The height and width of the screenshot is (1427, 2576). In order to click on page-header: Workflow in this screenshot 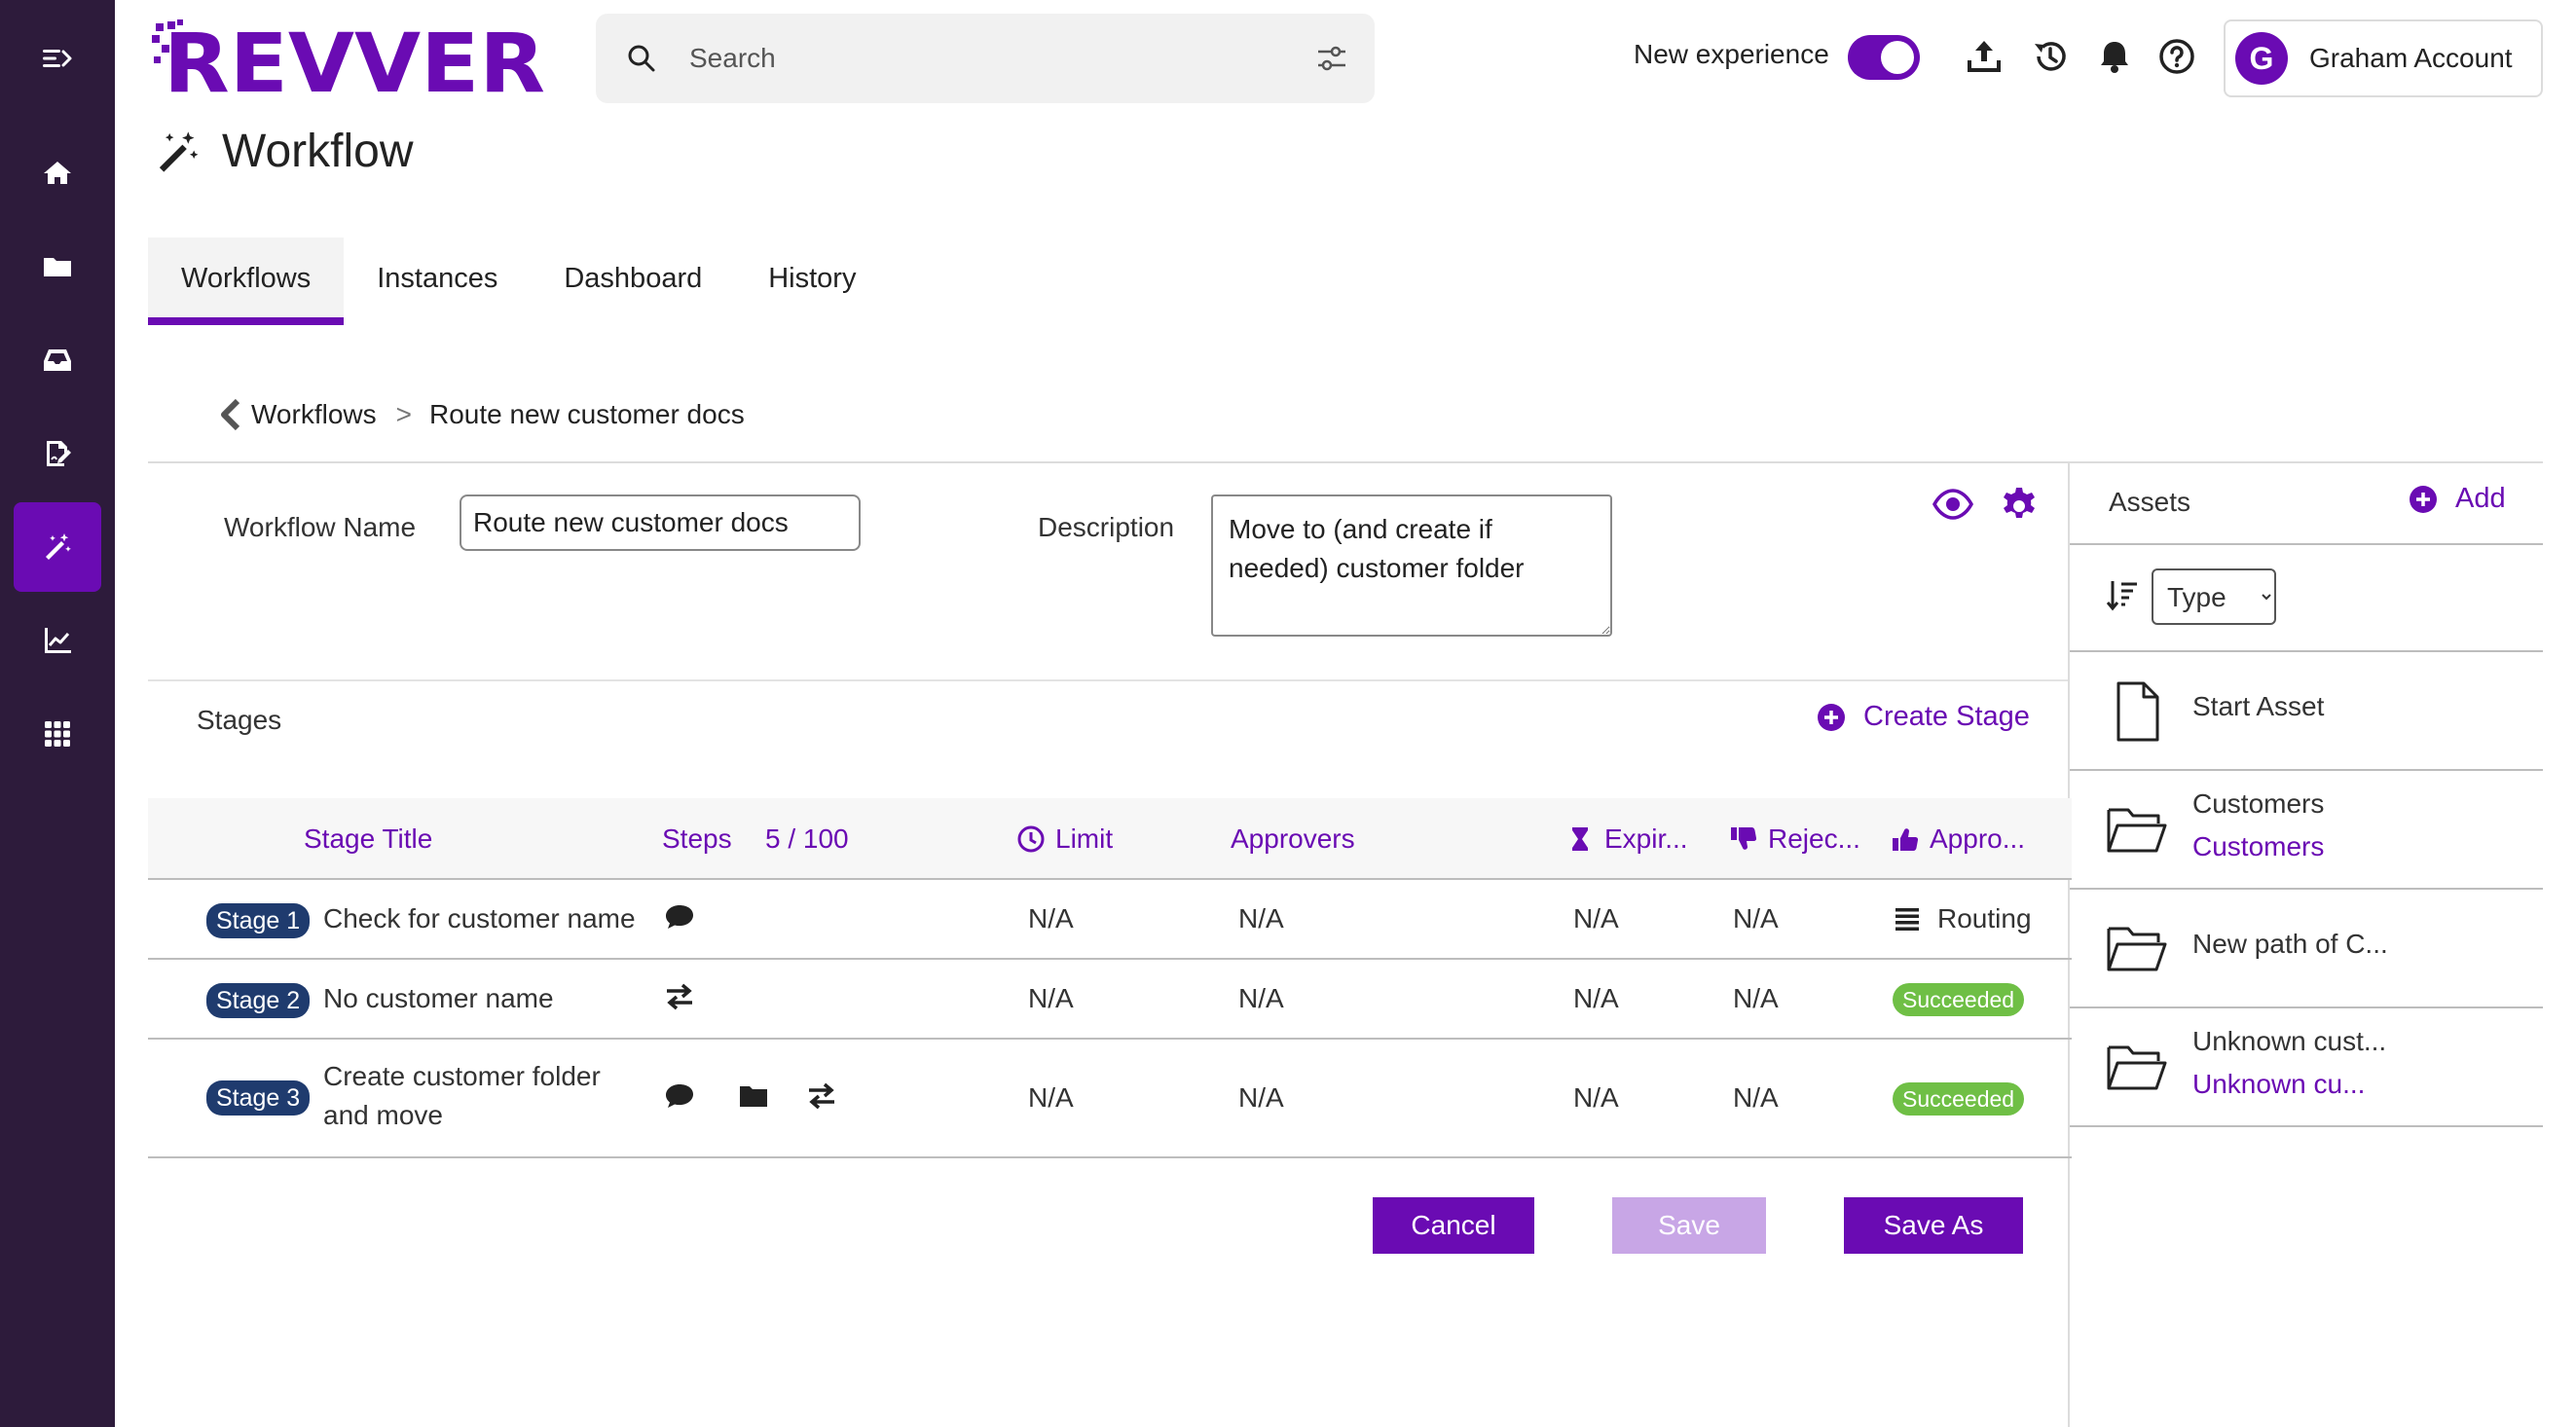, I will do `click(283, 151)`.